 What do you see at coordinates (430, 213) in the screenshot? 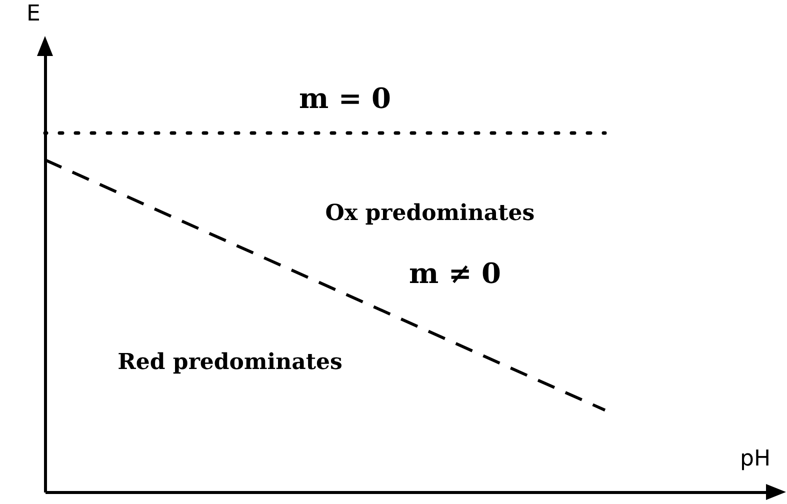
I see `annotation: Ox predominates` at bounding box center [430, 213].